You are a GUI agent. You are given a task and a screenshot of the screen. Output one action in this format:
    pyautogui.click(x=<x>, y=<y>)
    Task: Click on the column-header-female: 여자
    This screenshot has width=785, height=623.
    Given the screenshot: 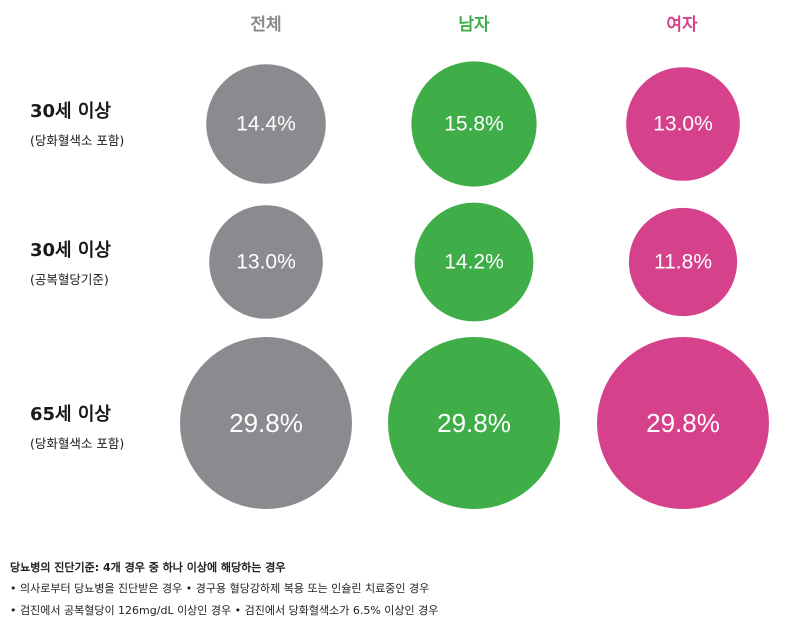 What is the action you would take?
    pyautogui.click(x=682, y=25)
    